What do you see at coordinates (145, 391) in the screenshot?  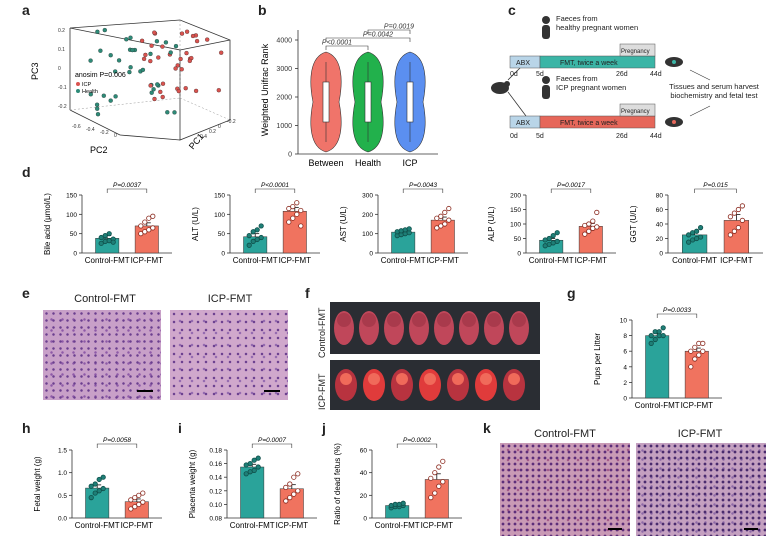 I see `scale-bar` at bounding box center [145, 391].